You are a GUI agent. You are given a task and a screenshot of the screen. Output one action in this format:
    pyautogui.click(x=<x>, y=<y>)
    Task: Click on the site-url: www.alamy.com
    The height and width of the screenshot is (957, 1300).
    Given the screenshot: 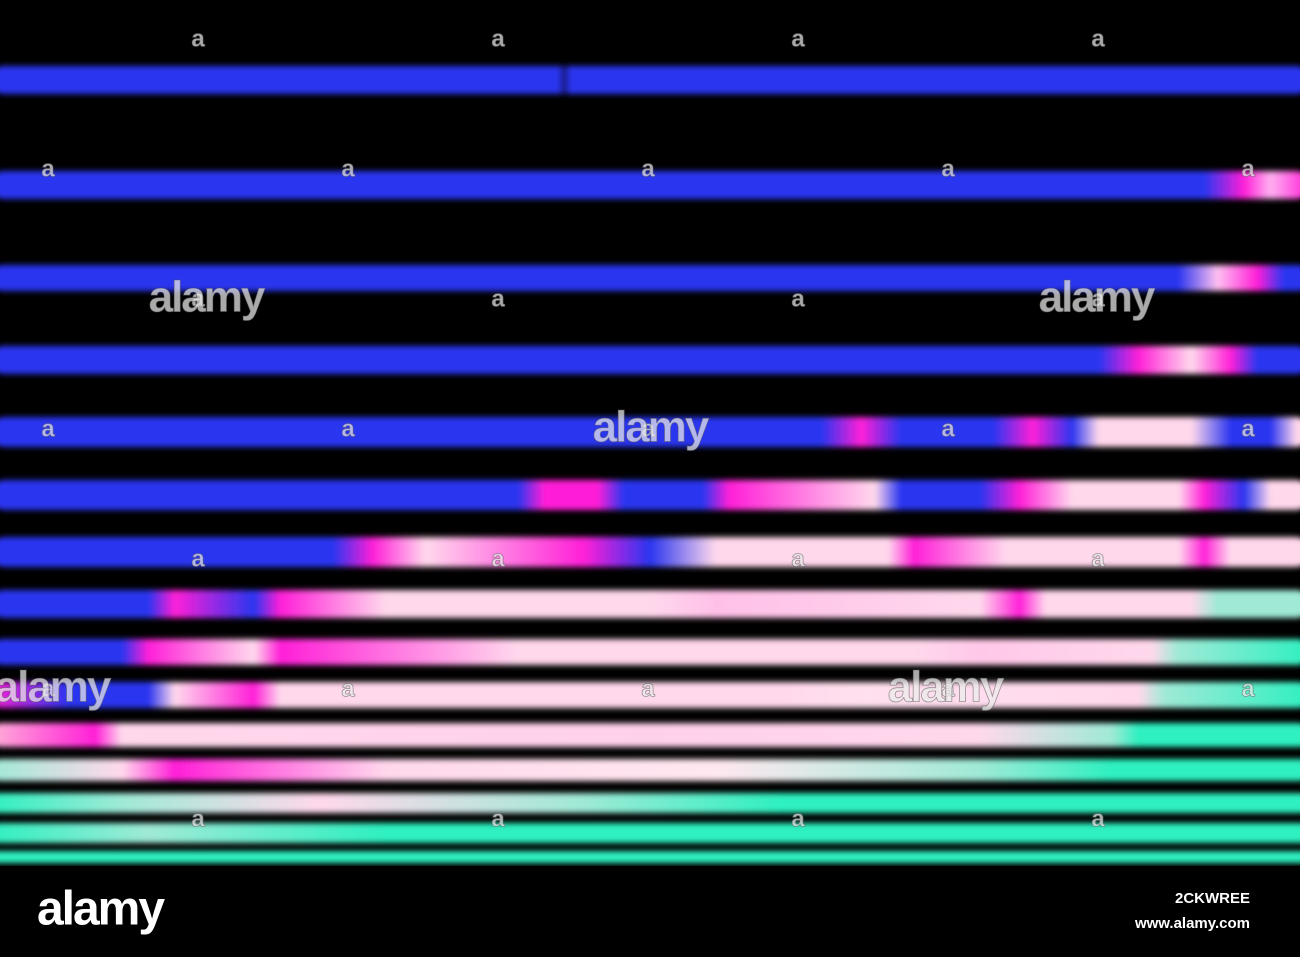 What is the action you would take?
    pyautogui.click(x=1192, y=923)
    